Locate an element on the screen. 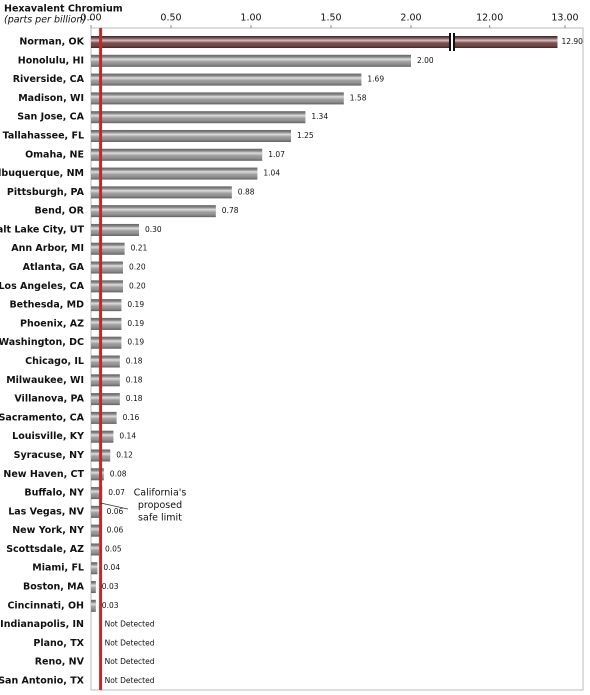 Image resolution: width=590 pixels, height=695 pixels. x-tick-label: 0.00 is located at coordinates (90, 18).